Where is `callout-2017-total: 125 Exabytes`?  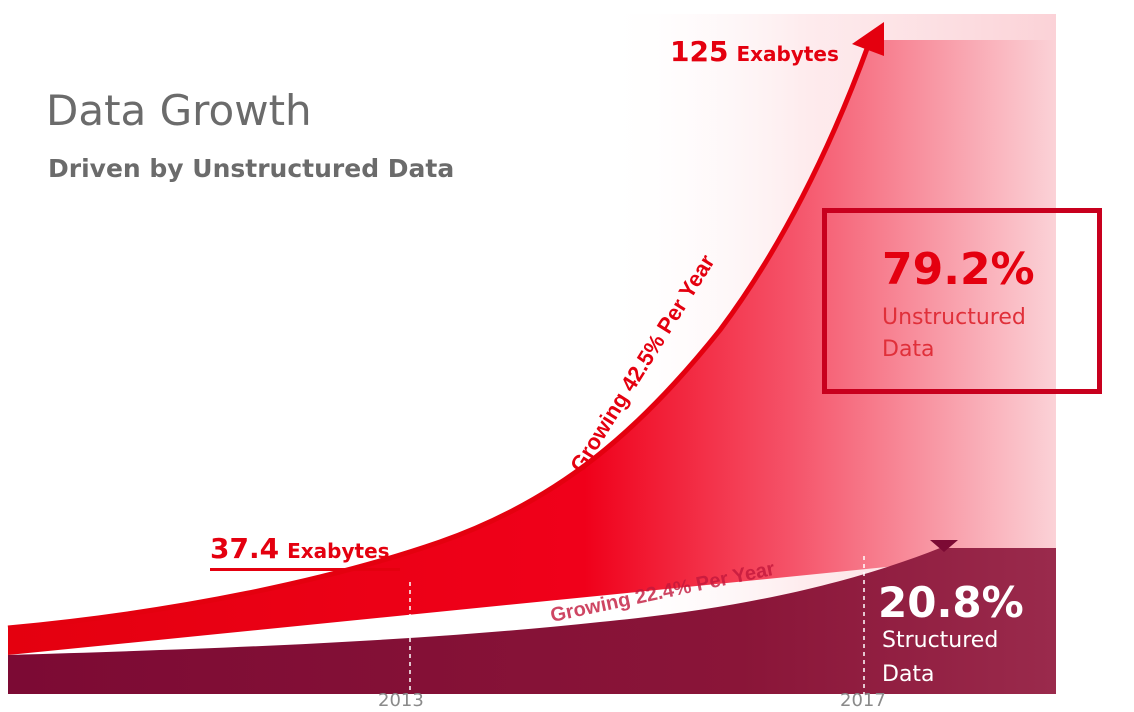 callout-2017-total: 125 Exabytes is located at coordinates (754, 51).